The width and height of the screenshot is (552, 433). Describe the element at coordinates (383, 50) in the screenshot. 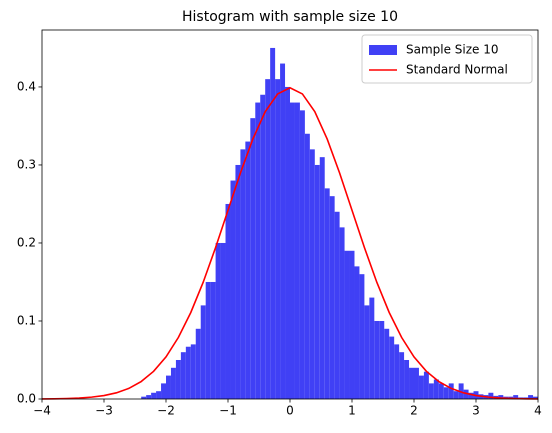

I see `legend-swatch` at that location.